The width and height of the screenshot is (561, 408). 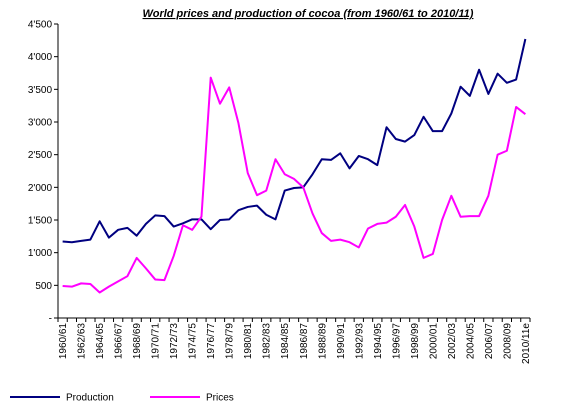 What do you see at coordinates (43, 286) in the screenshot?
I see `y-tick-label: 500` at bounding box center [43, 286].